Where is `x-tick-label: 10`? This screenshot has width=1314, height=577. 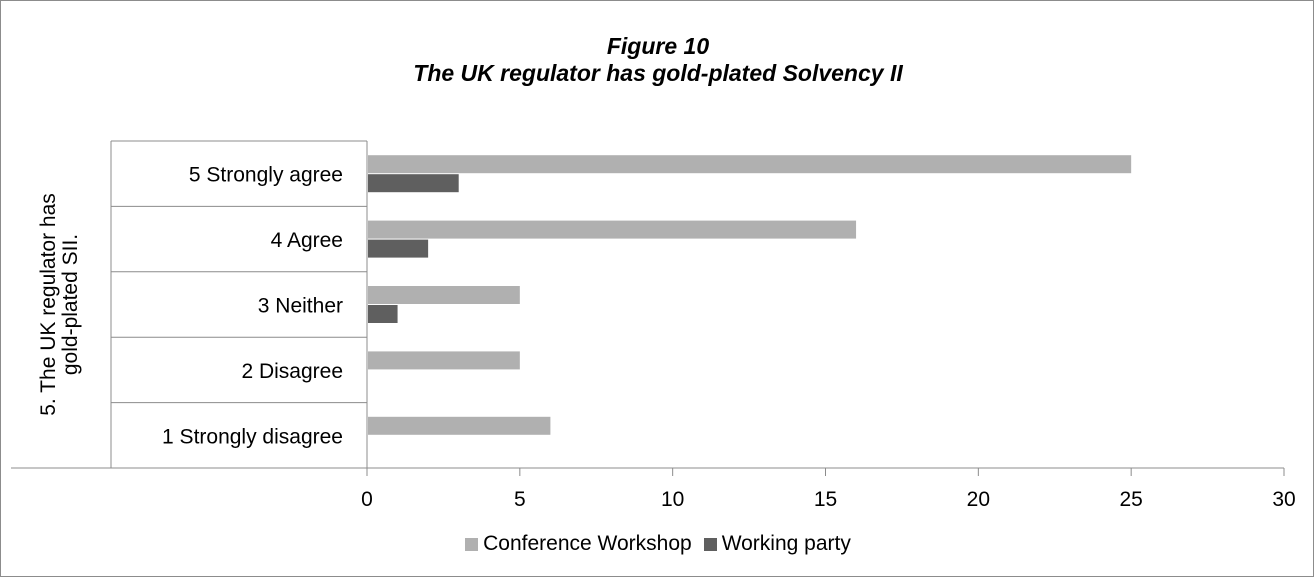
x-tick-label: 10 is located at coordinates (672, 499).